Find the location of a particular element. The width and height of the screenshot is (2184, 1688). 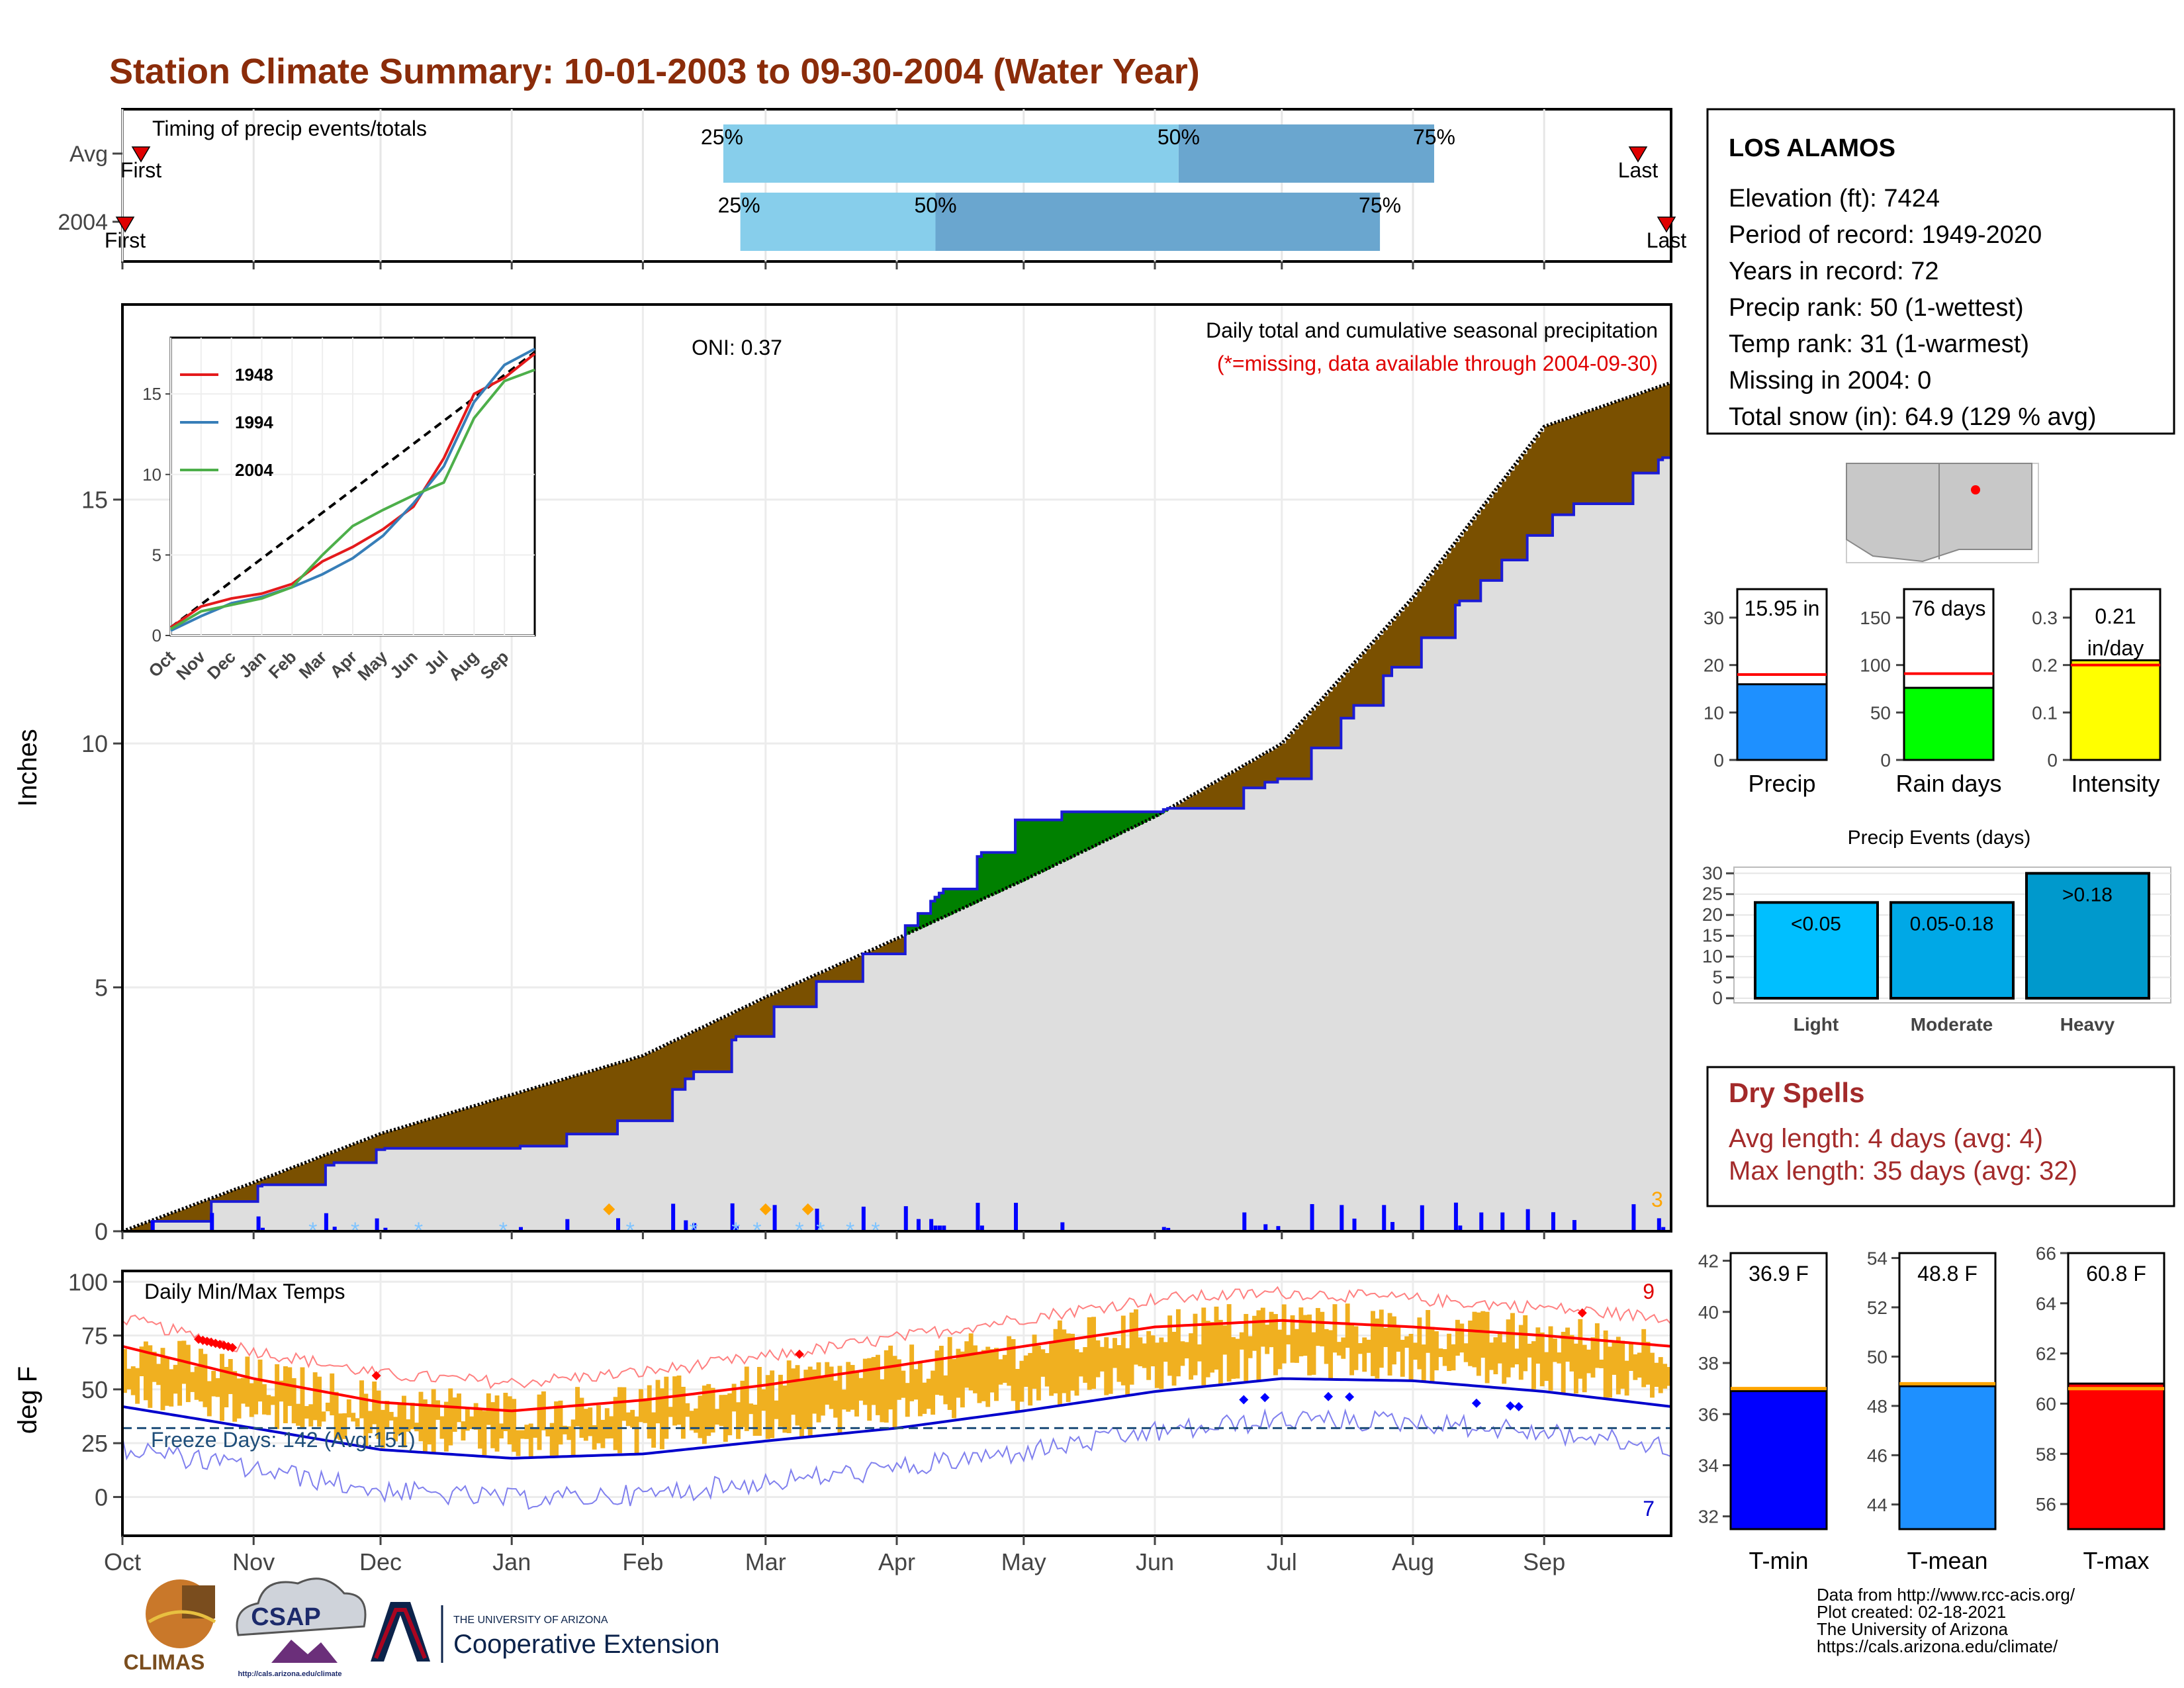

dry-spells-title: Dry Spells is located at coordinates (1797, 1092).